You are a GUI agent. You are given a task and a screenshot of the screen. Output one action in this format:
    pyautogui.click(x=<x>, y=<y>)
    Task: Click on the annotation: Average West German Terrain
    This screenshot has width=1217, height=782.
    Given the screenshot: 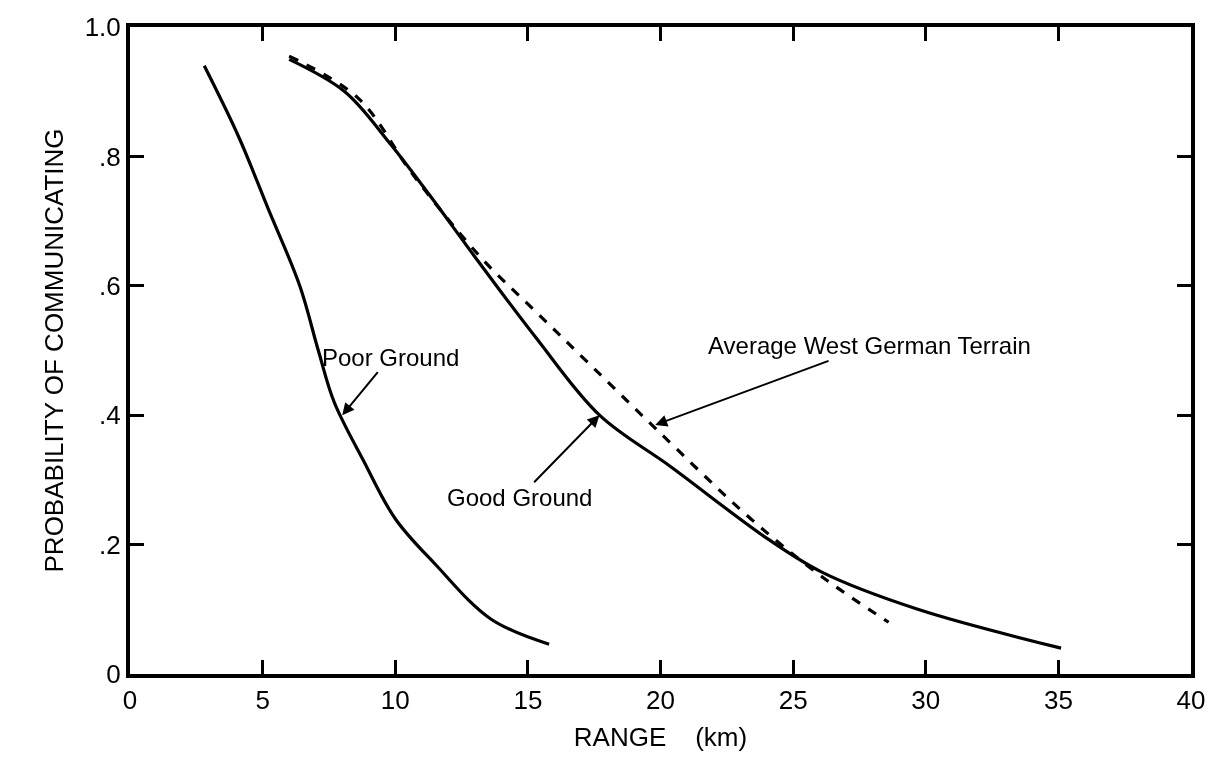 What is the action you would take?
    pyautogui.click(x=869, y=345)
    